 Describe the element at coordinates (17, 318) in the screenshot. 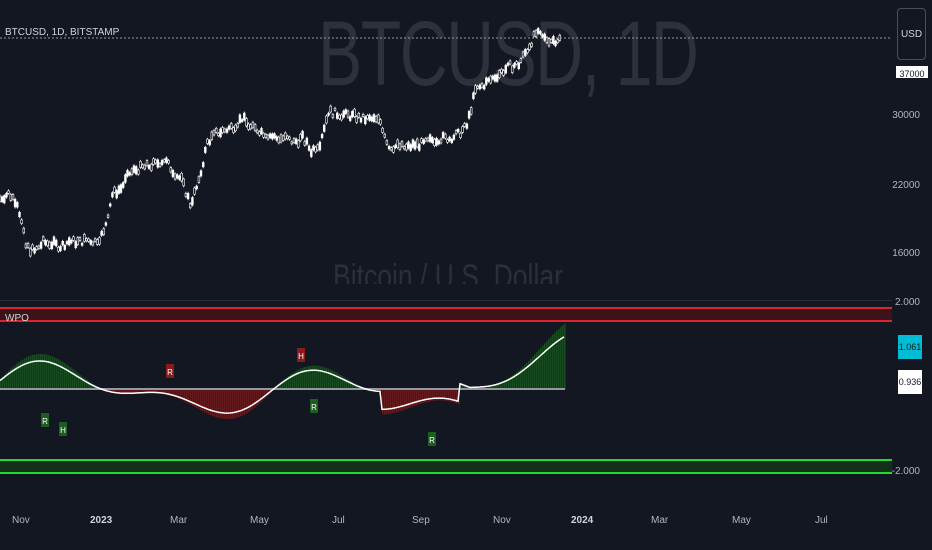

I see `oscillator-legend: WPO` at that location.